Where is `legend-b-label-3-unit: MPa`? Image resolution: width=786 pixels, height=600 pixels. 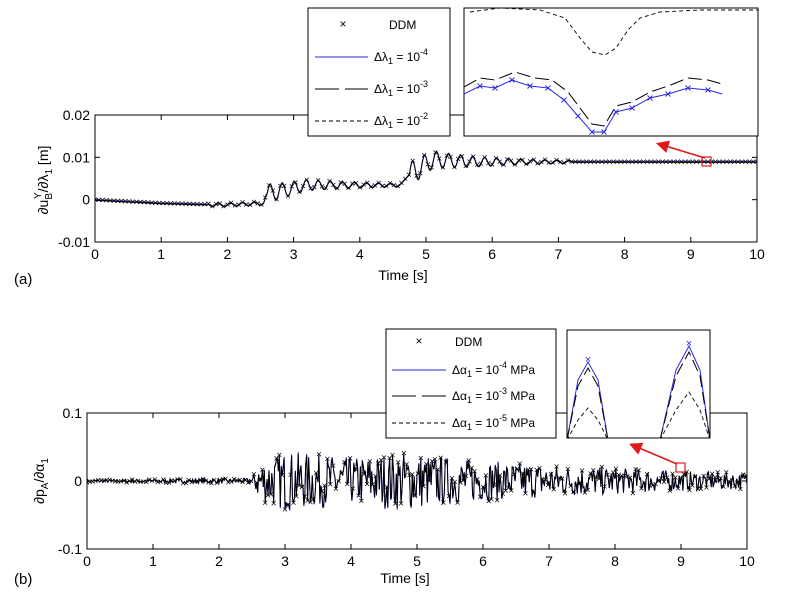 legend-b-label-3-unit: MPa is located at coordinates (521, 423).